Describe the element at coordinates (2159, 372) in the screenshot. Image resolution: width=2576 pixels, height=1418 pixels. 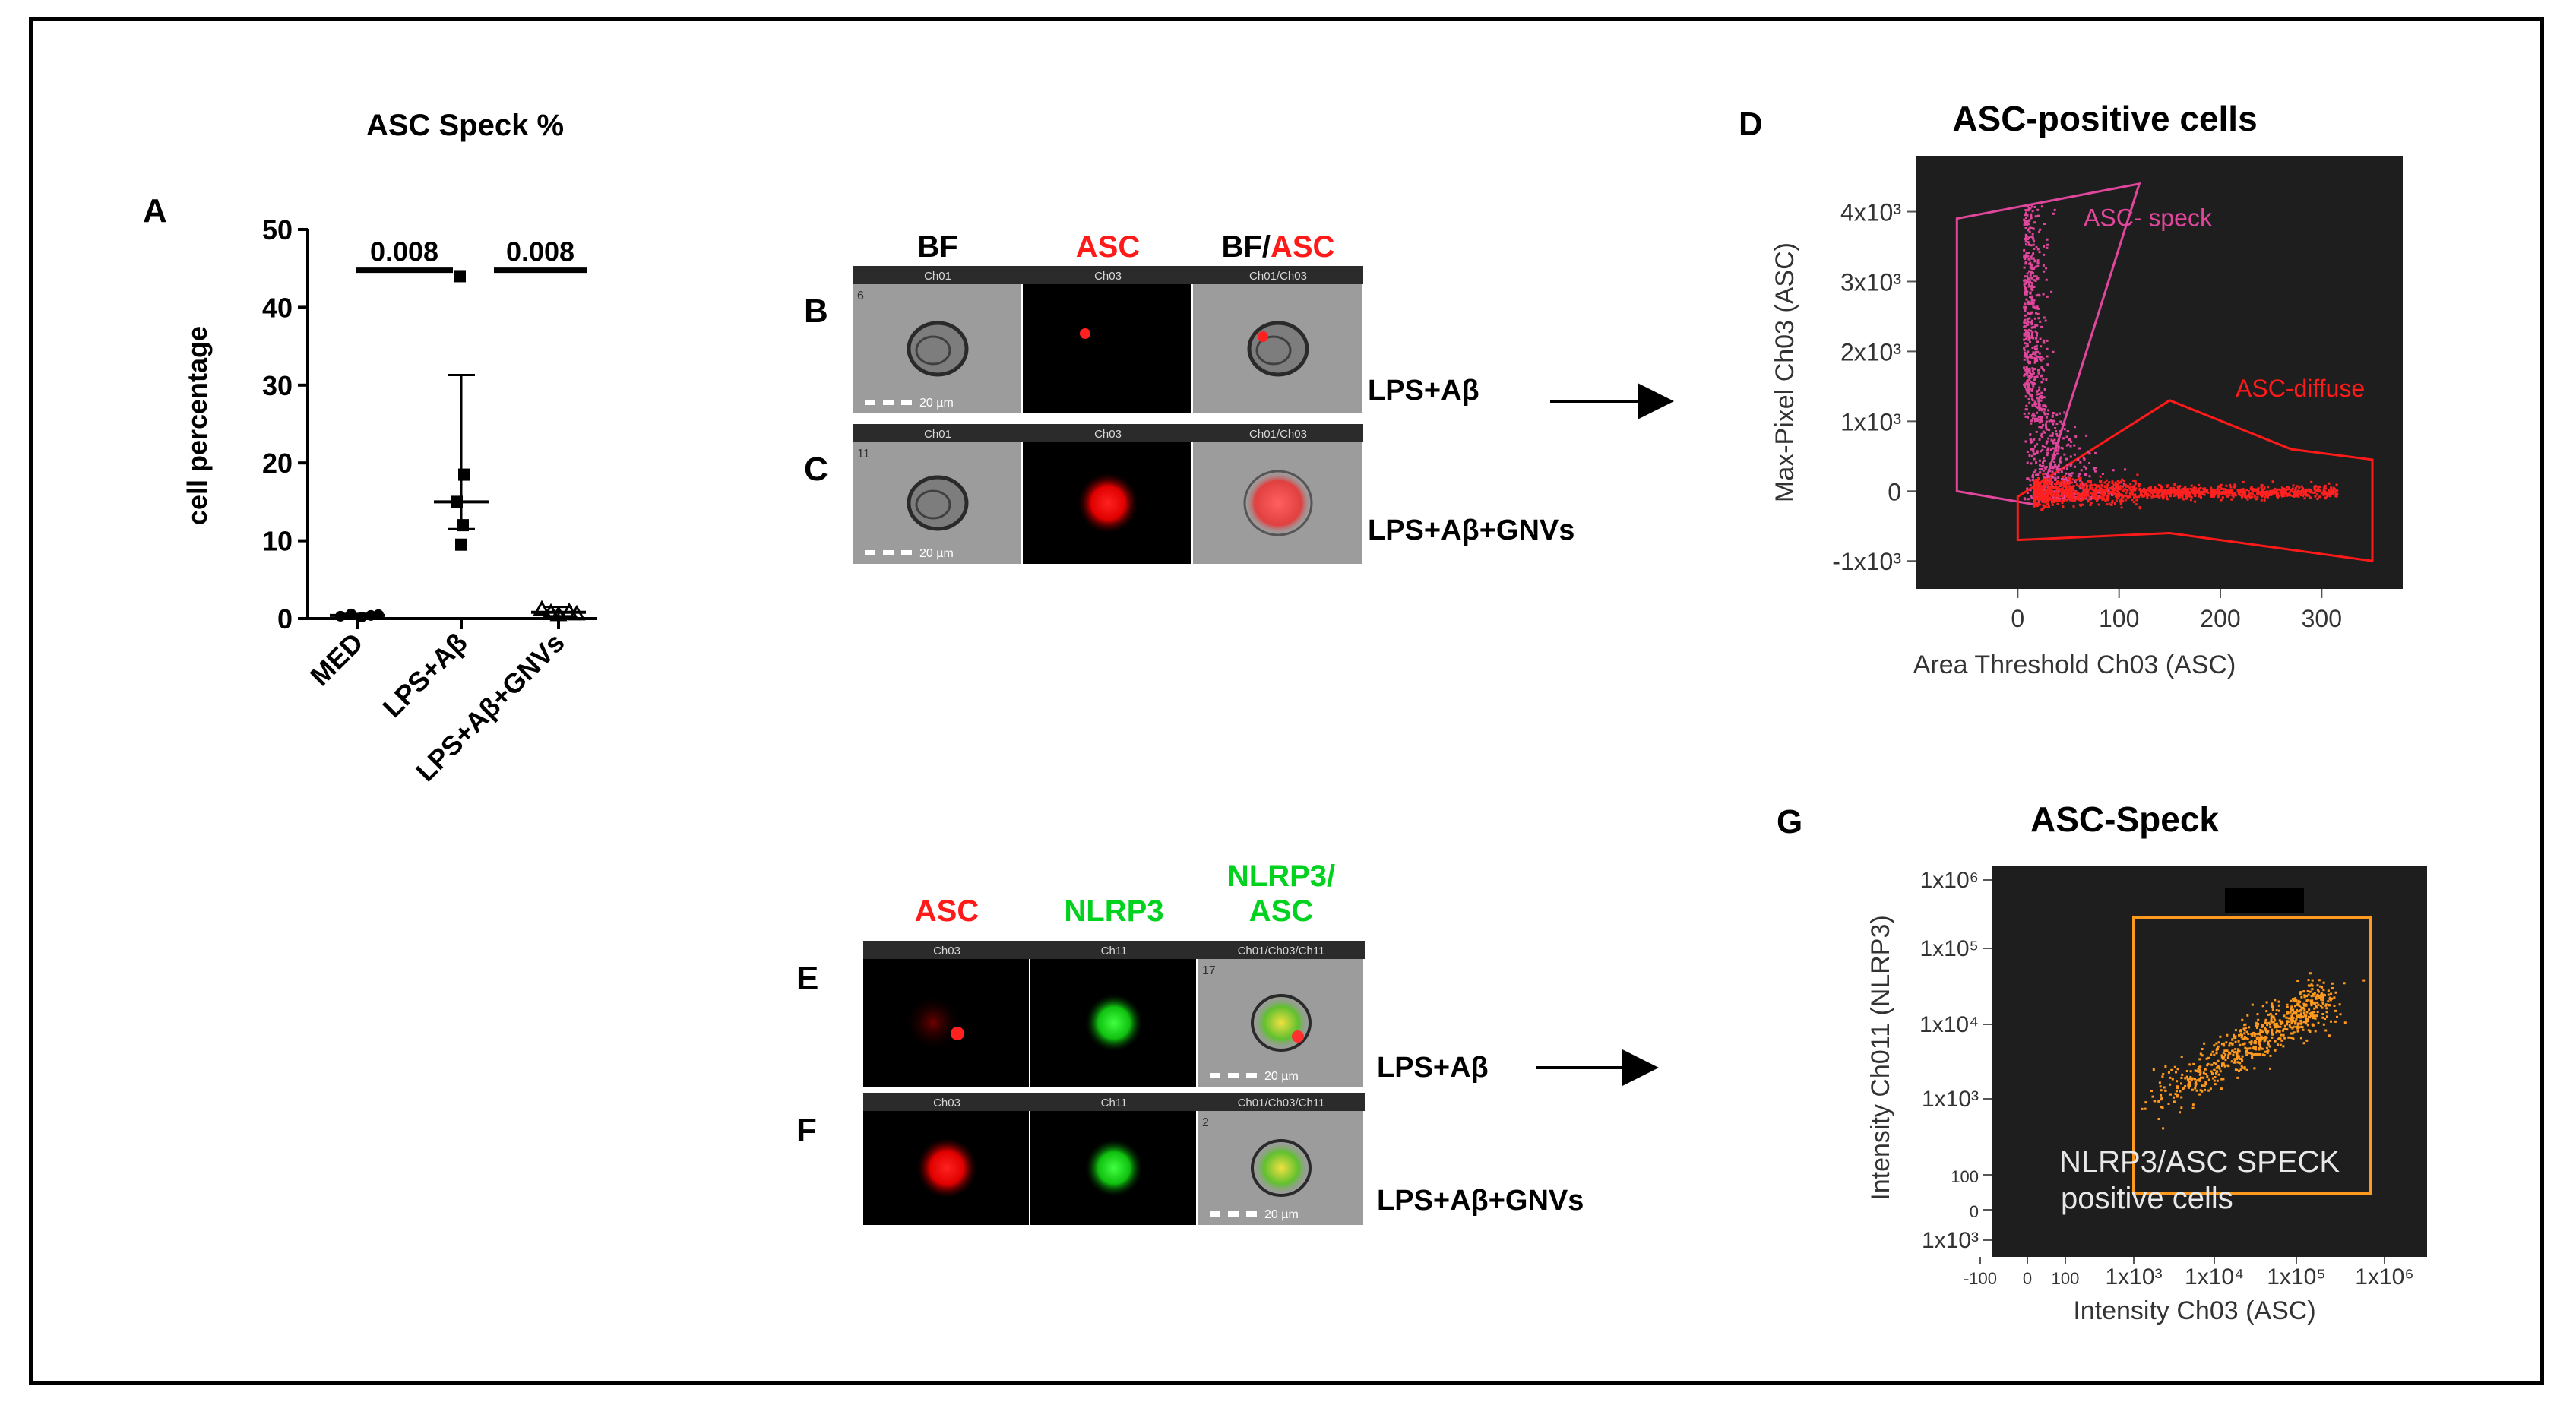
I see `chart-d-plot-area` at that location.